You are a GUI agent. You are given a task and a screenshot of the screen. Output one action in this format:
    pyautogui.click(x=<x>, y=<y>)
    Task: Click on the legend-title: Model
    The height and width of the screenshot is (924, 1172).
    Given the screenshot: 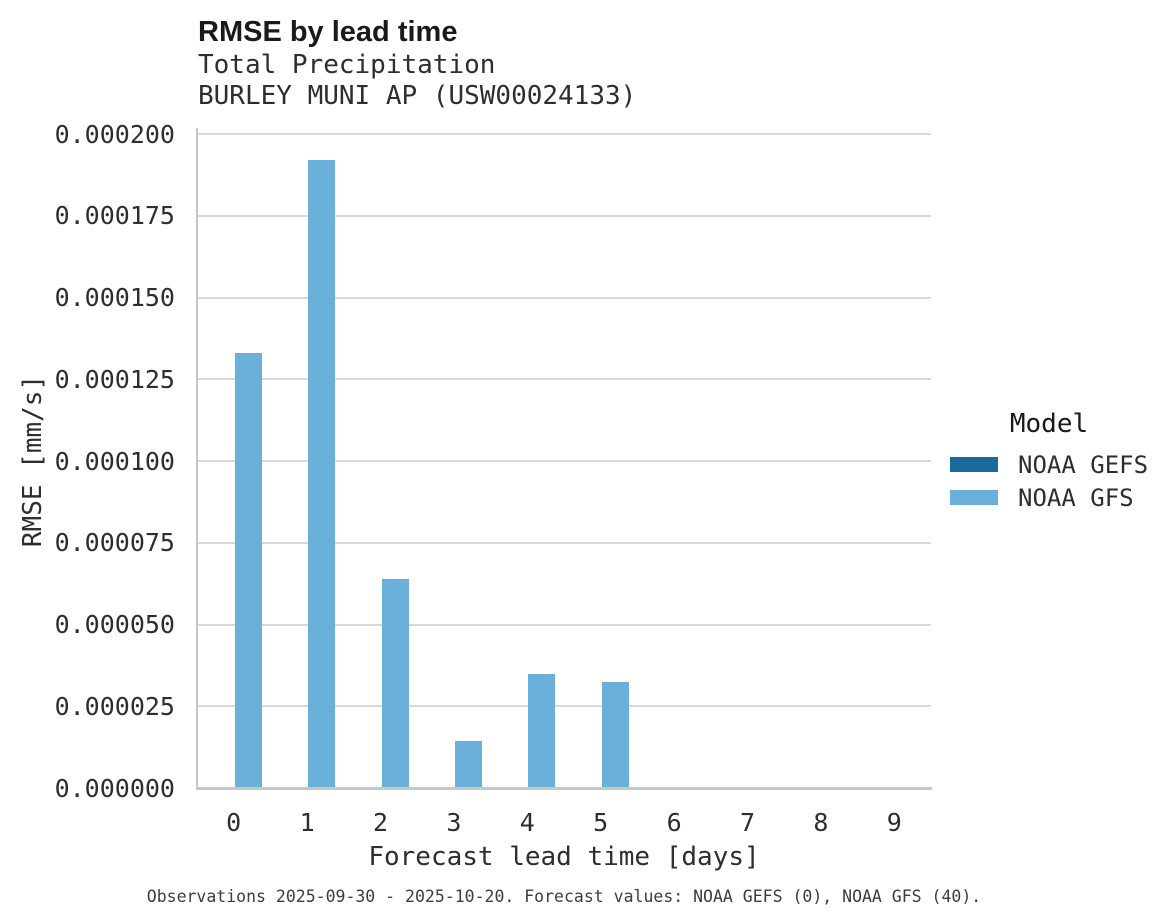 What is the action you would take?
    pyautogui.click(x=1049, y=424)
    